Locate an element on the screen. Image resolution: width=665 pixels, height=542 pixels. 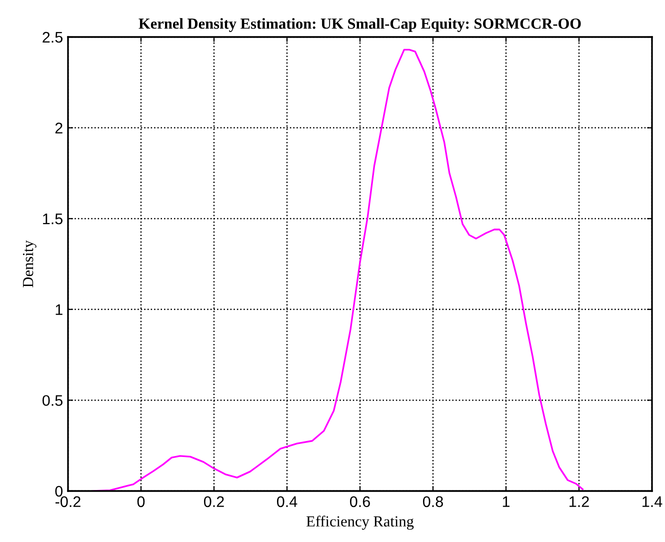
x-tick-label: 0.6 is located at coordinates (360, 502).